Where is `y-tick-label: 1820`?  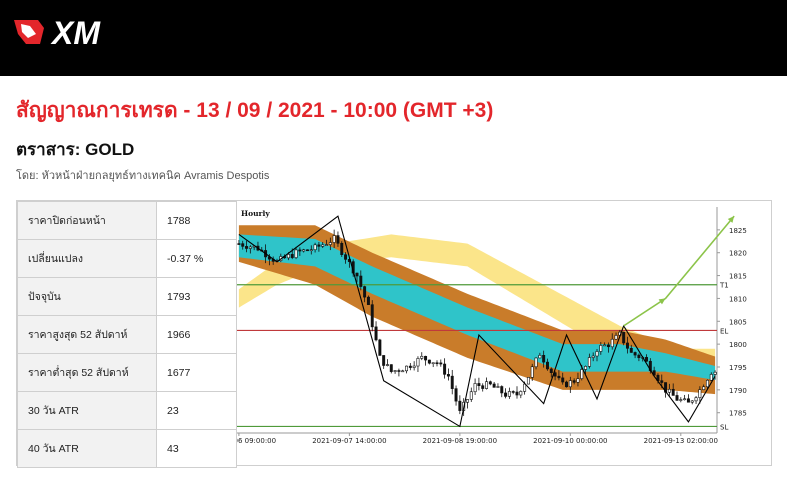 y-tick-label: 1820 is located at coordinates (738, 254).